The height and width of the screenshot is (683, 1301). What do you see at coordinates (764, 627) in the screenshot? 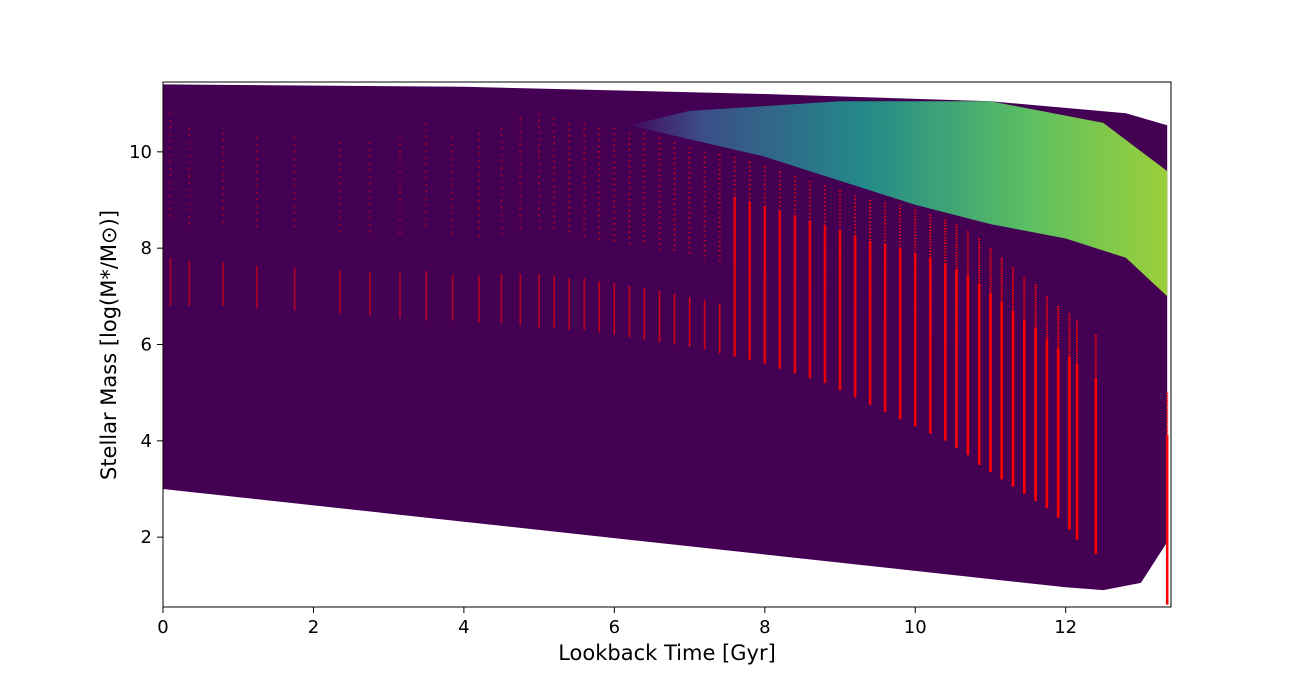
I see `x-tick-label: 8` at bounding box center [764, 627].